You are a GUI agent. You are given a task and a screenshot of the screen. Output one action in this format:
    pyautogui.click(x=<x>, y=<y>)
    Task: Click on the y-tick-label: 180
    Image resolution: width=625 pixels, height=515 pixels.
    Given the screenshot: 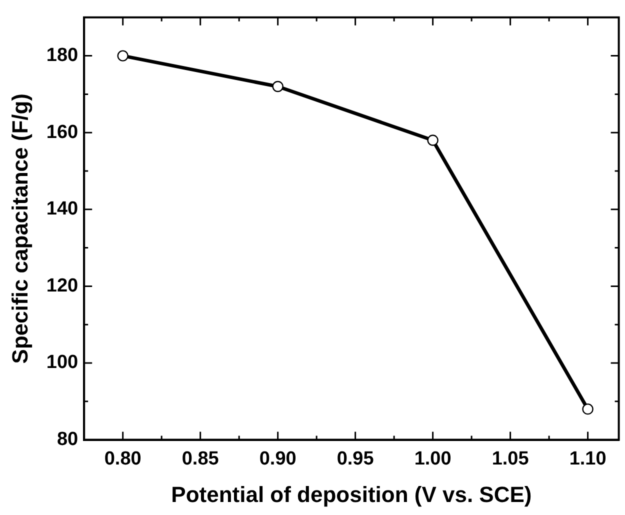 What is the action you would take?
    pyautogui.click(x=62, y=55)
    